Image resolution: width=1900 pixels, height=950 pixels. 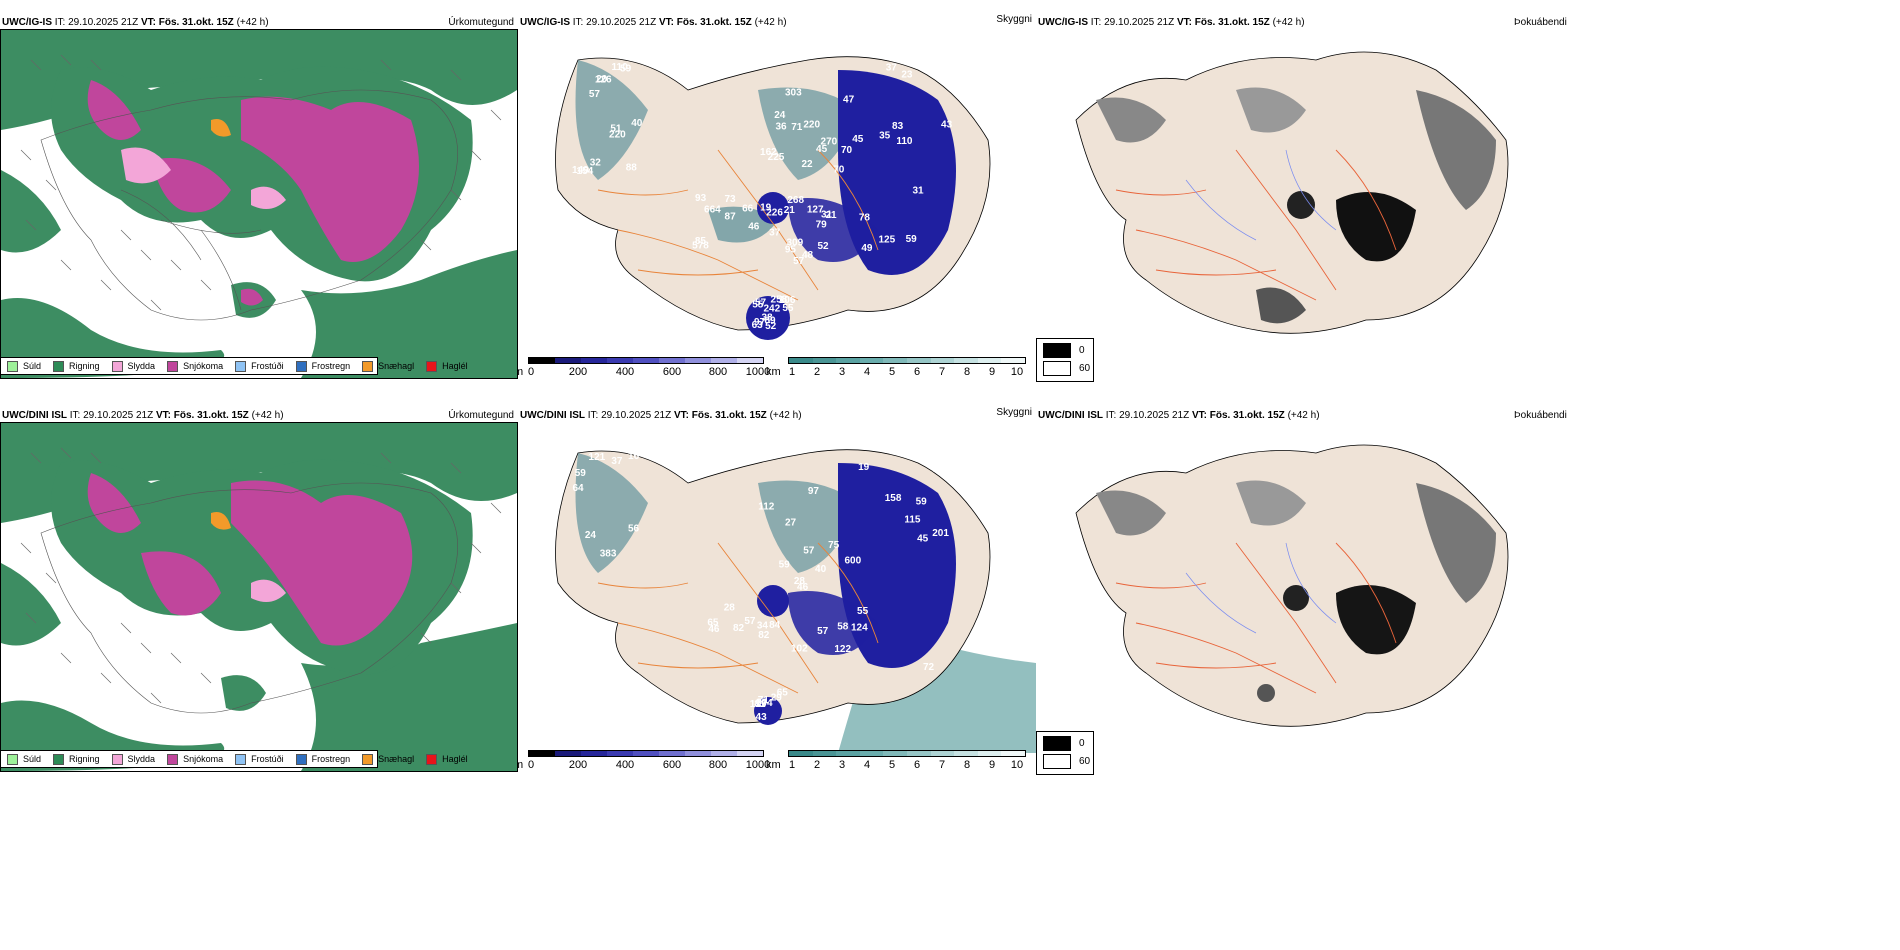 What do you see at coordinates (892, 765) in the screenshot?
I see `tick: 5` at bounding box center [892, 765].